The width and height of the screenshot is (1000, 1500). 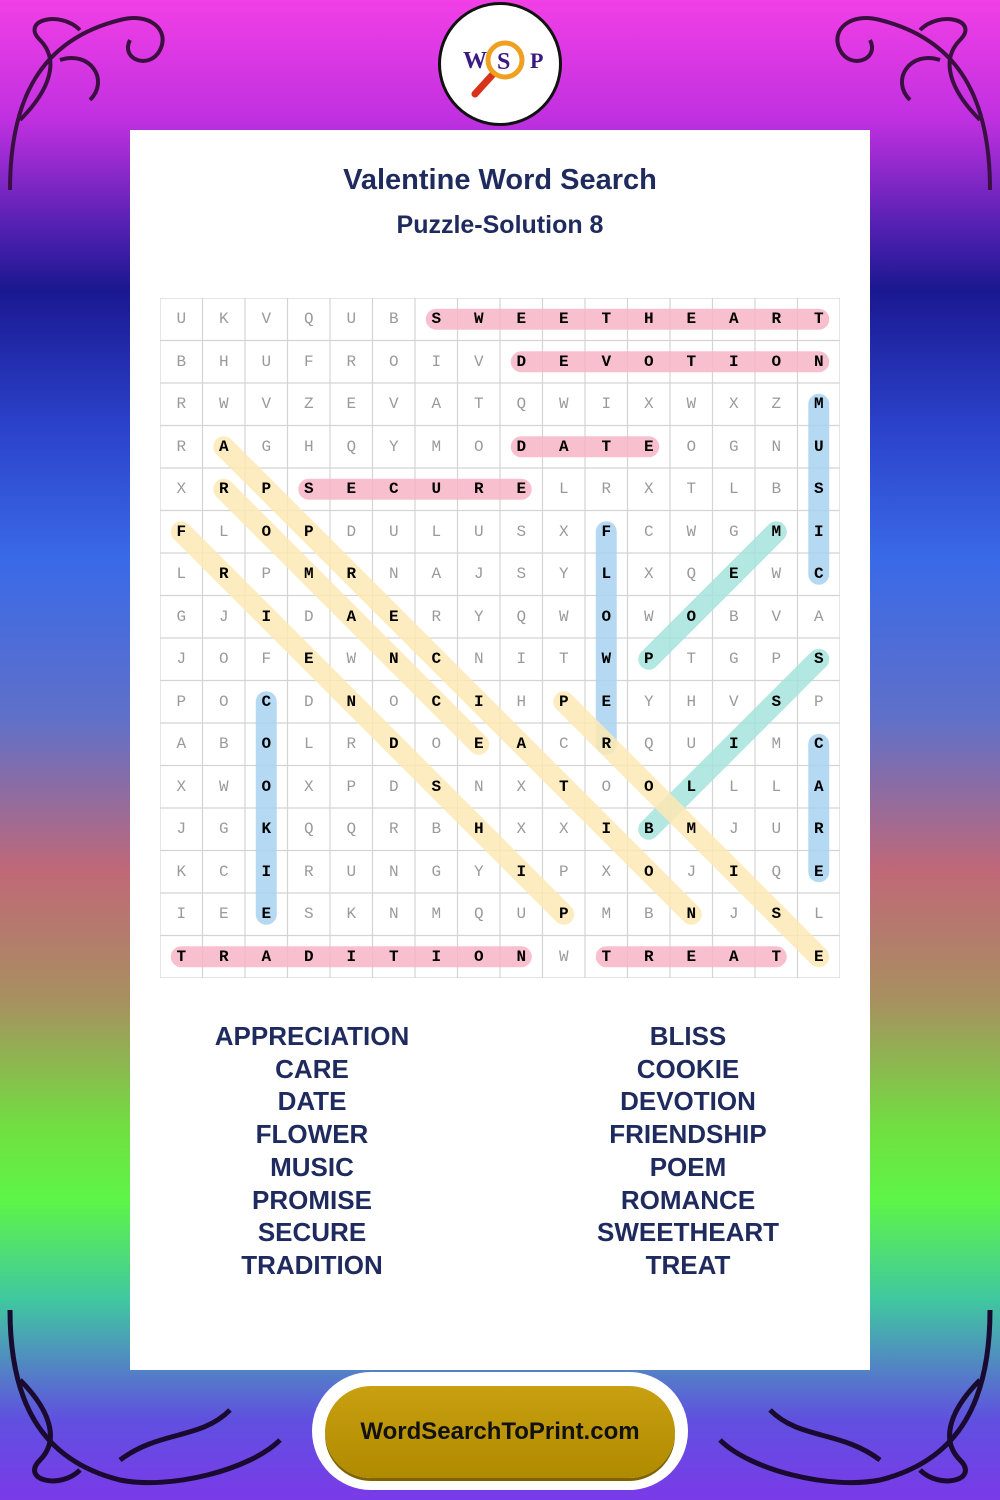 What do you see at coordinates (733, 531) in the screenshot?
I see `grid-cell: G` at bounding box center [733, 531].